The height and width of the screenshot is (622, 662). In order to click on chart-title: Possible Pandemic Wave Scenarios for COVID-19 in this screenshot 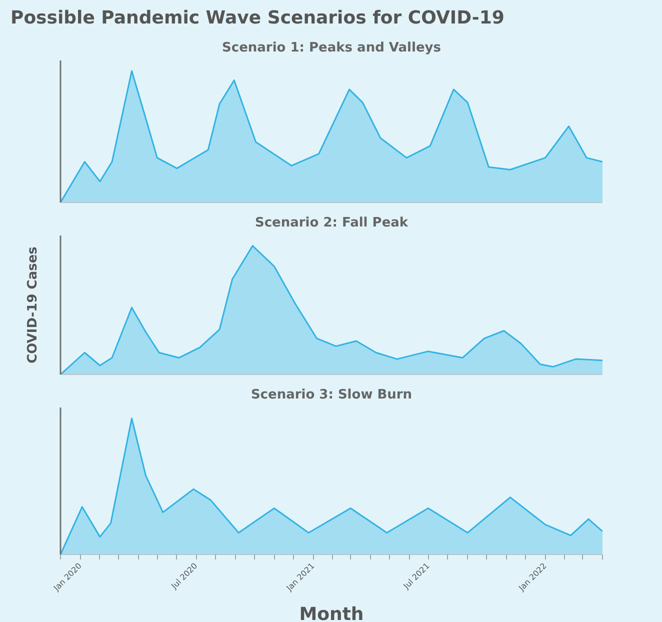, I will do `click(257, 18)`.